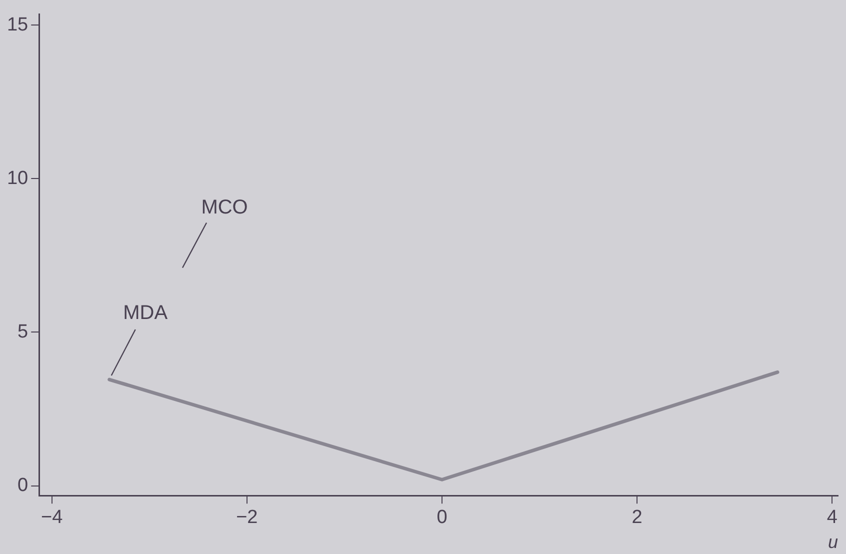  Describe the element at coordinates (832, 517) in the screenshot. I see `x-tick-label: 4` at that location.